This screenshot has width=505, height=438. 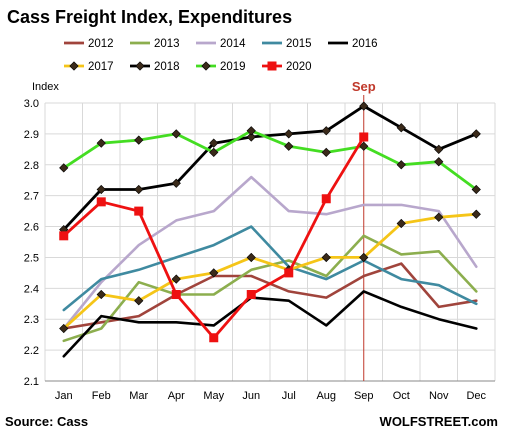 I want to click on x-tick-label: May, so click(x=213, y=396).